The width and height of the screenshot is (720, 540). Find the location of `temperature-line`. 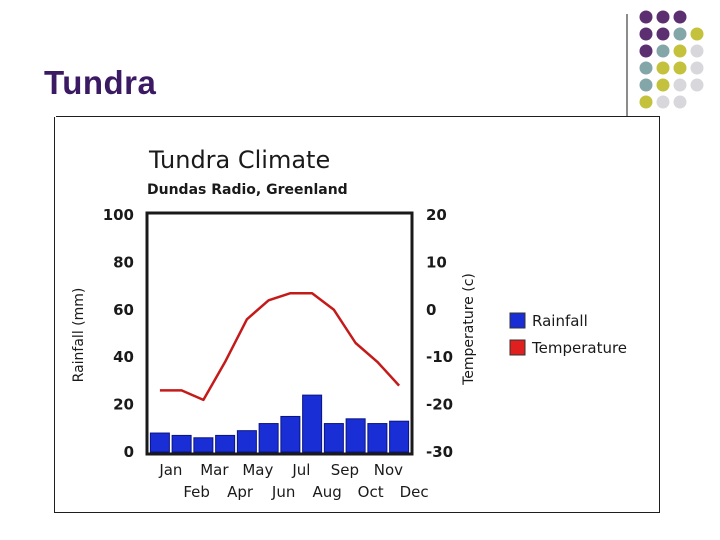

temperature-line is located at coordinates (280, 346).